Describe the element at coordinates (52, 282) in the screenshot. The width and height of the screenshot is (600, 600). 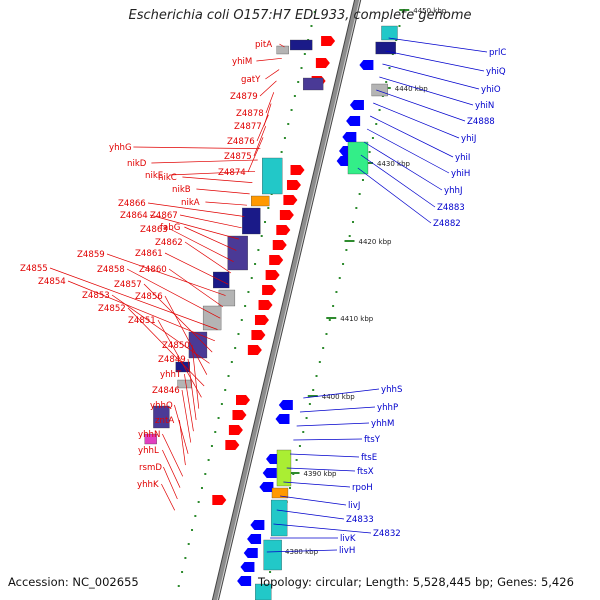
I see `gene-label-Z4854: Z4854` at that location.